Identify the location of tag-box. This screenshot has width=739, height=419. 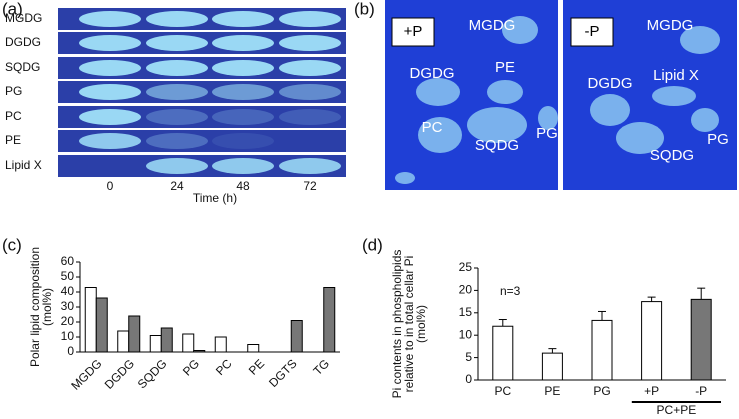
(592, 32).